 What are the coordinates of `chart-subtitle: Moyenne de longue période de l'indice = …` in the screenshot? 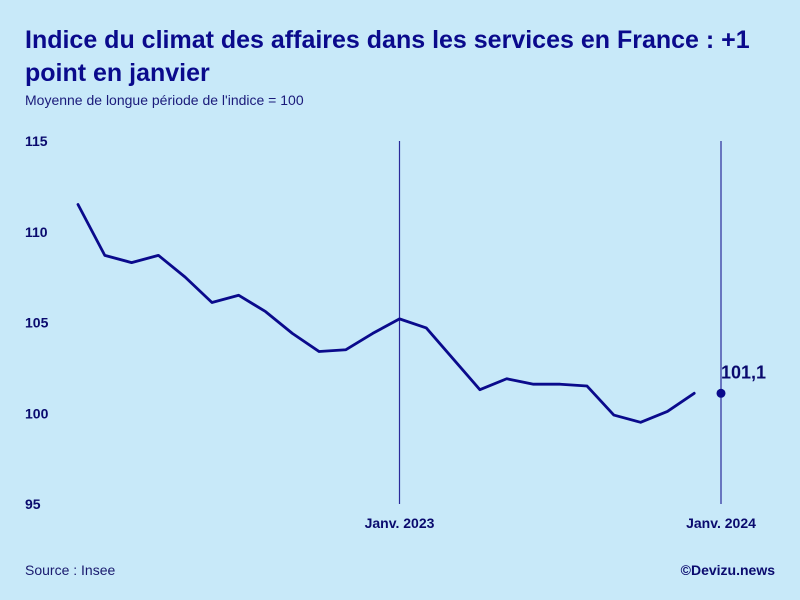 It's located at (164, 100).